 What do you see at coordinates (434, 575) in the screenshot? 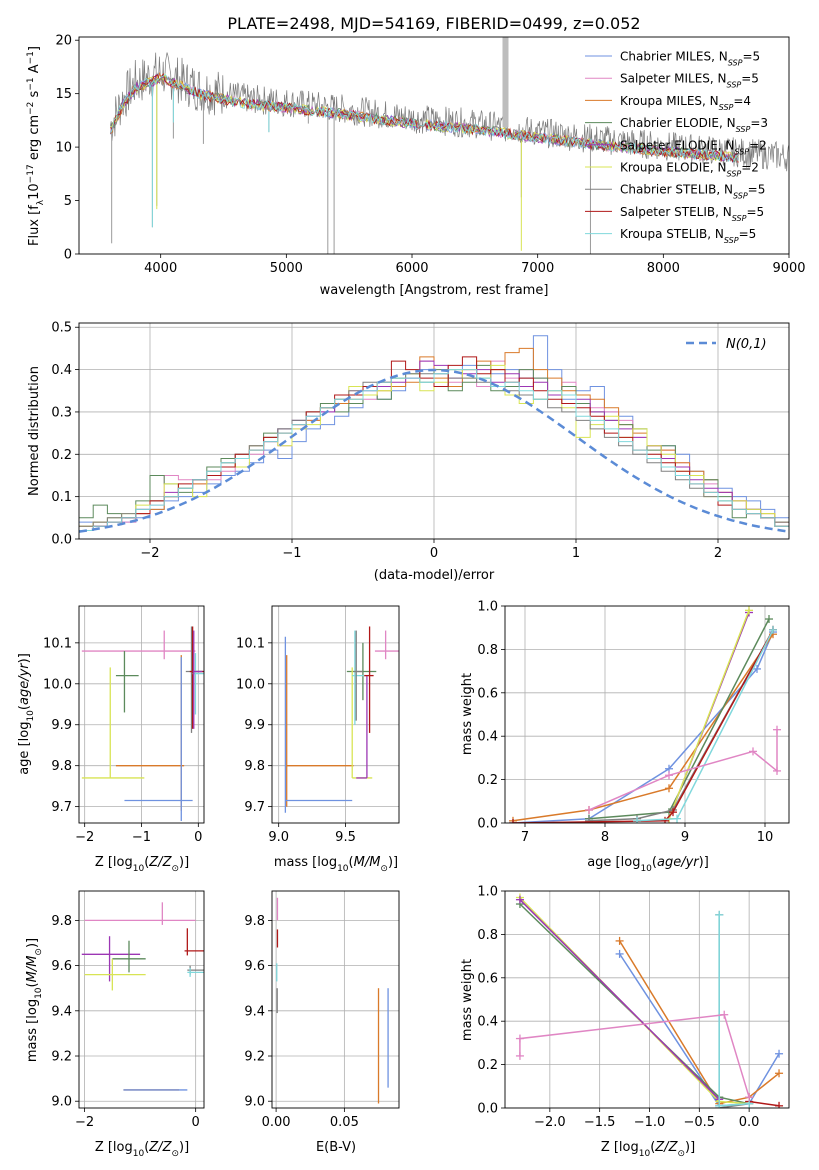
I see `axis-label: (data-model)/error` at bounding box center [434, 575].